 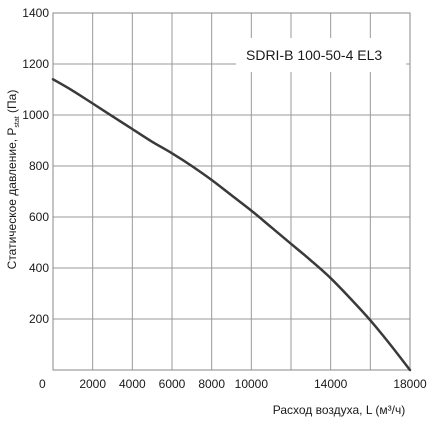 I want to click on y-axis-ticks: 200 400 600 800 1000 1200 1400, so click(x=35, y=166).